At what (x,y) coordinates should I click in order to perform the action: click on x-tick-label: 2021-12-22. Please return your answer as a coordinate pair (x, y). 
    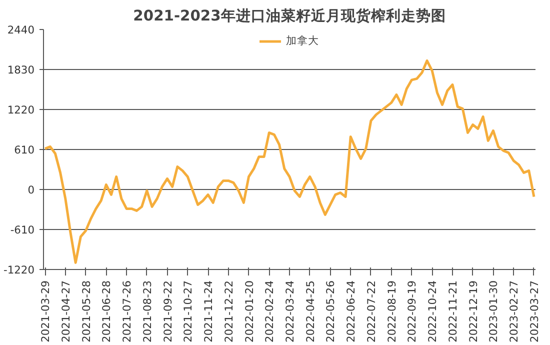
    Looking at the image, I should click on (229, 311).